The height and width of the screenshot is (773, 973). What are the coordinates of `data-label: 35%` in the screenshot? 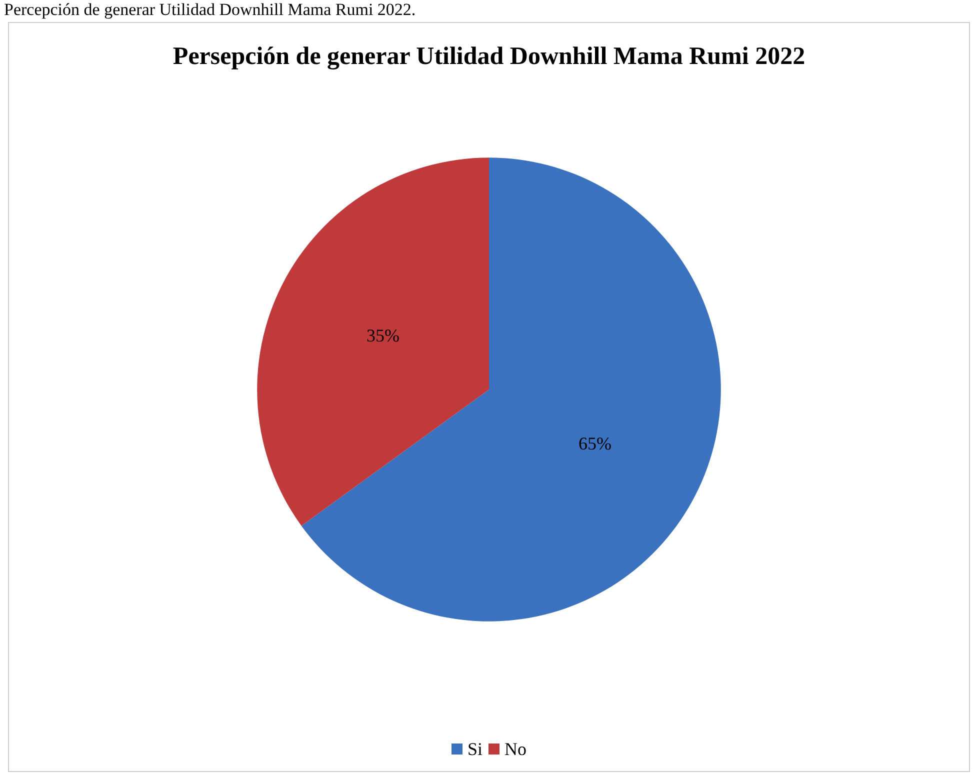 It's located at (383, 336).